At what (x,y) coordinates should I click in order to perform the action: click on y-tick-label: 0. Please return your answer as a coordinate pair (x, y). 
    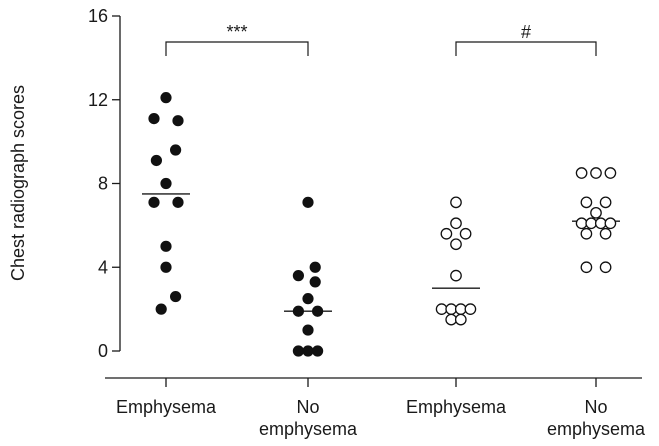
    Looking at the image, I should click on (103, 351).